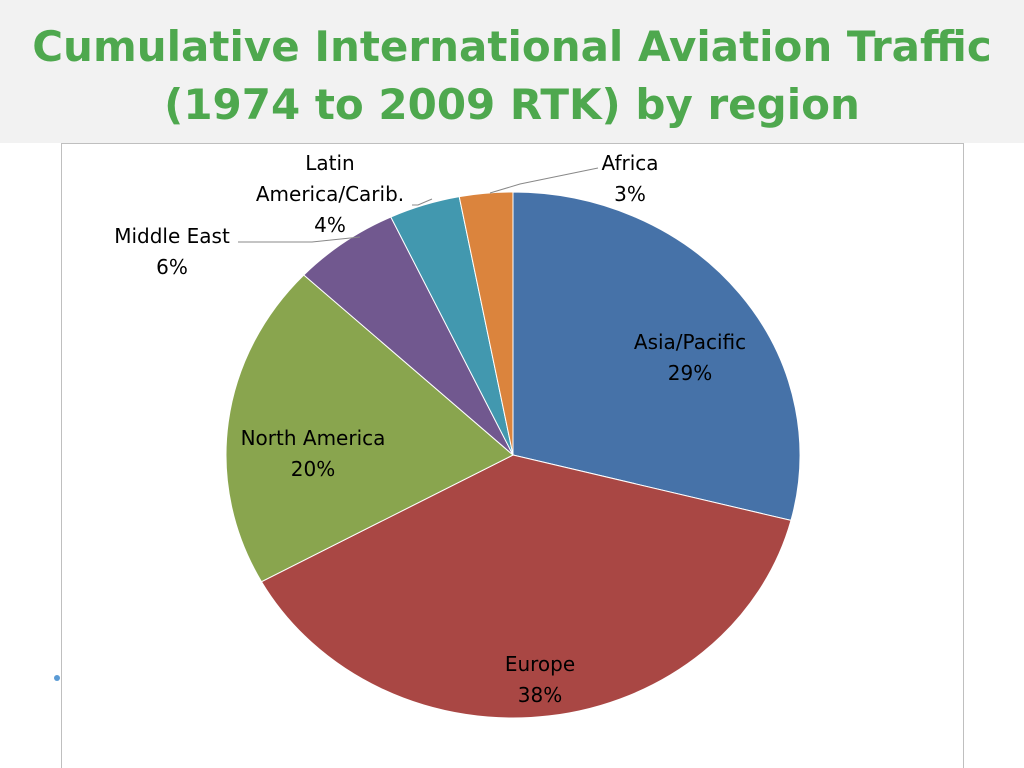  What do you see at coordinates (313, 438) in the screenshot?
I see `category-label: North America` at bounding box center [313, 438].